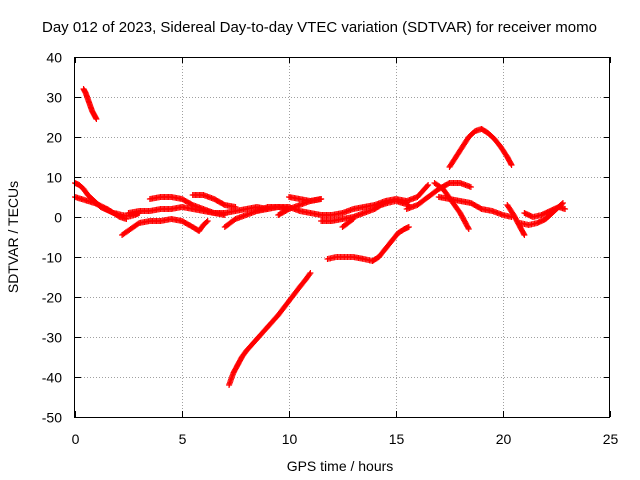 Image resolution: width=640 pixels, height=480 pixels. I want to click on series-track-n, so click(348, 223).